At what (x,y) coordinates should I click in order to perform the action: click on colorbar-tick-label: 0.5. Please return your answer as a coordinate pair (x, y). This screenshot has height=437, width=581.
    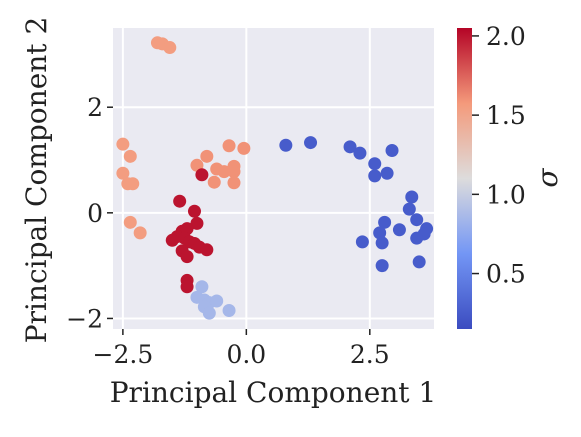
    Looking at the image, I should click on (506, 274).